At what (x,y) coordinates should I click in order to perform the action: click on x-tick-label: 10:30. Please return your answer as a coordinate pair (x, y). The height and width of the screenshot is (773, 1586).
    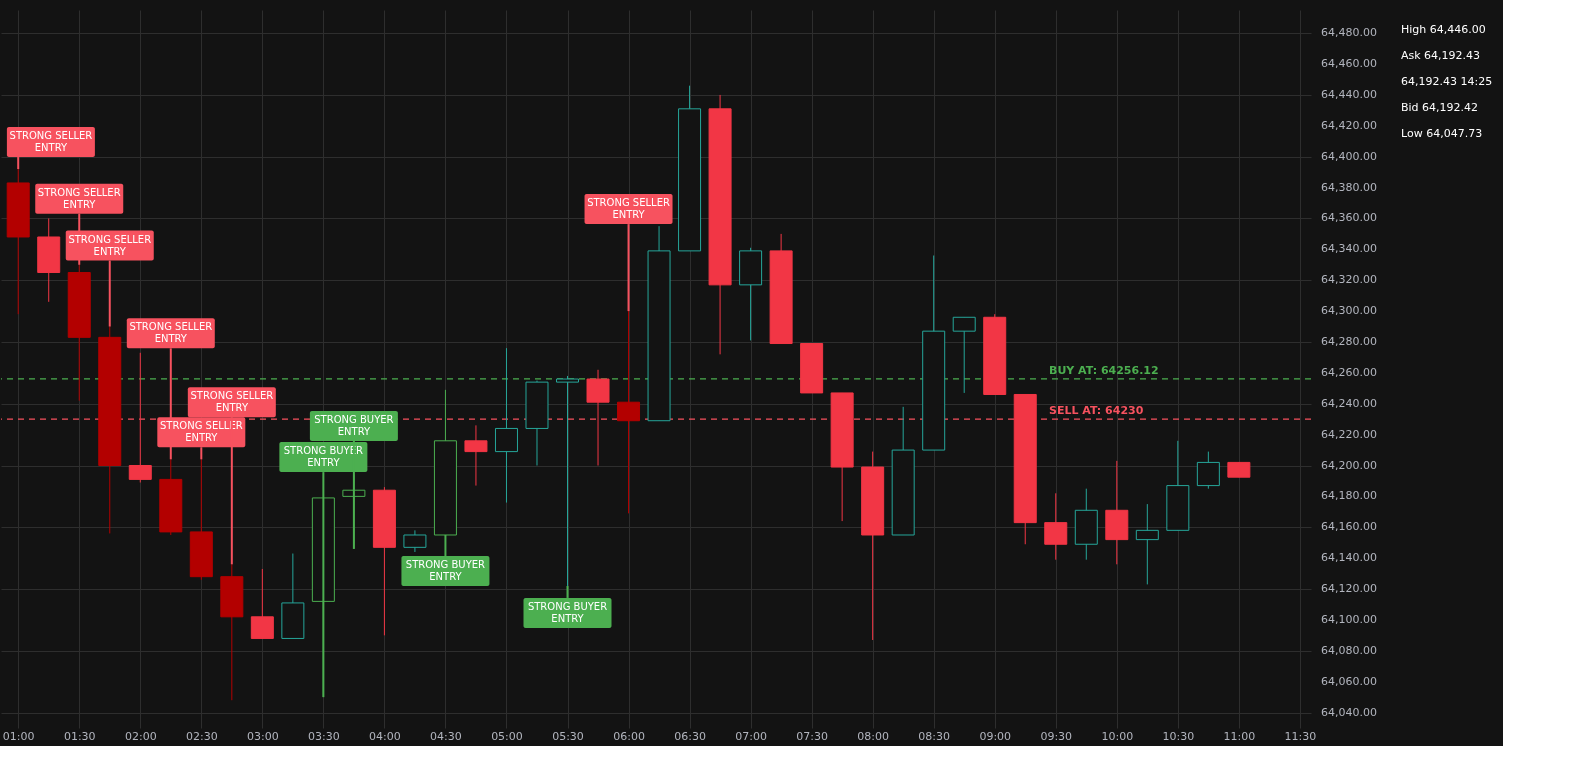
    Looking at the image, I should click on (1178, 736).